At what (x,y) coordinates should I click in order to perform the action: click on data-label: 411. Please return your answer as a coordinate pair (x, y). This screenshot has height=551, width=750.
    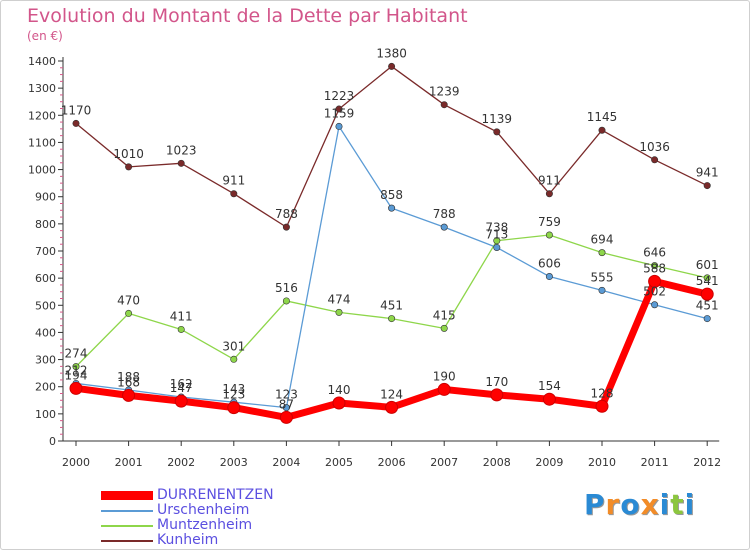
    Looking at the image, I should click on (181, 316).